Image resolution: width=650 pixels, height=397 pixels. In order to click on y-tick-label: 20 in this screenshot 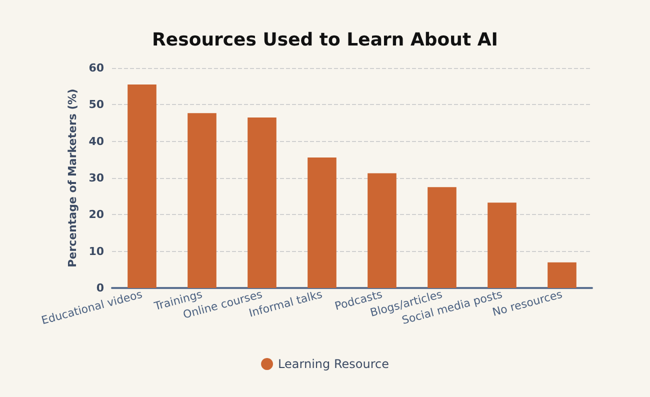, I will do `click(96, 215)`.